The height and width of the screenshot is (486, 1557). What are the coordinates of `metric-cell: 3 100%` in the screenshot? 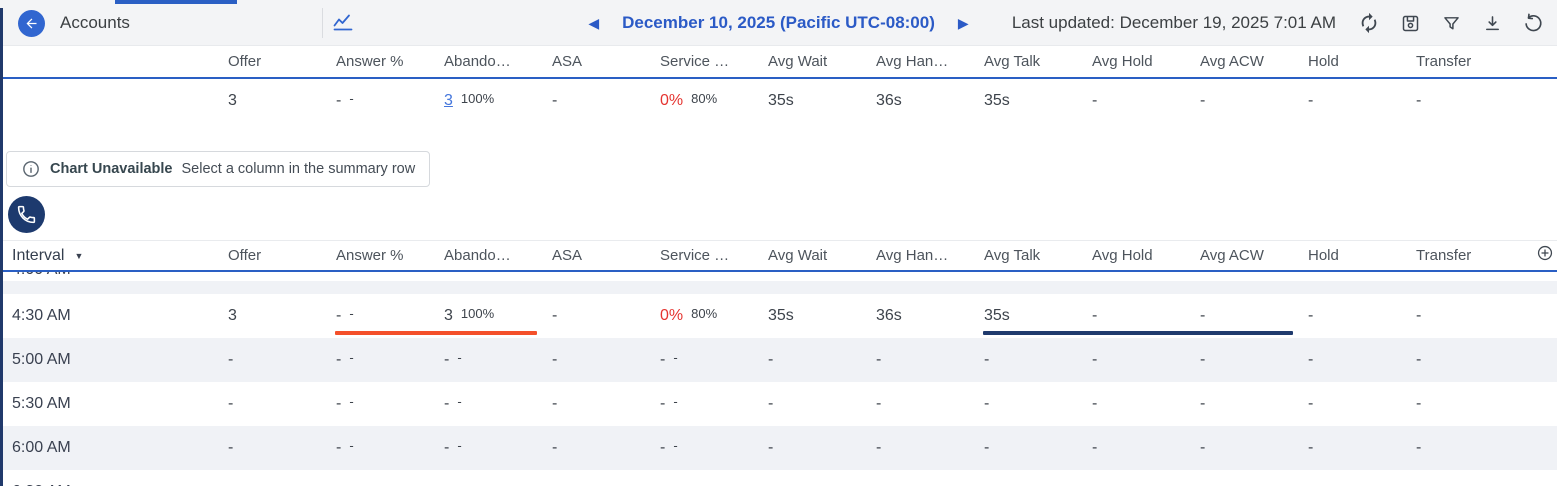 It's located at (495, 100).